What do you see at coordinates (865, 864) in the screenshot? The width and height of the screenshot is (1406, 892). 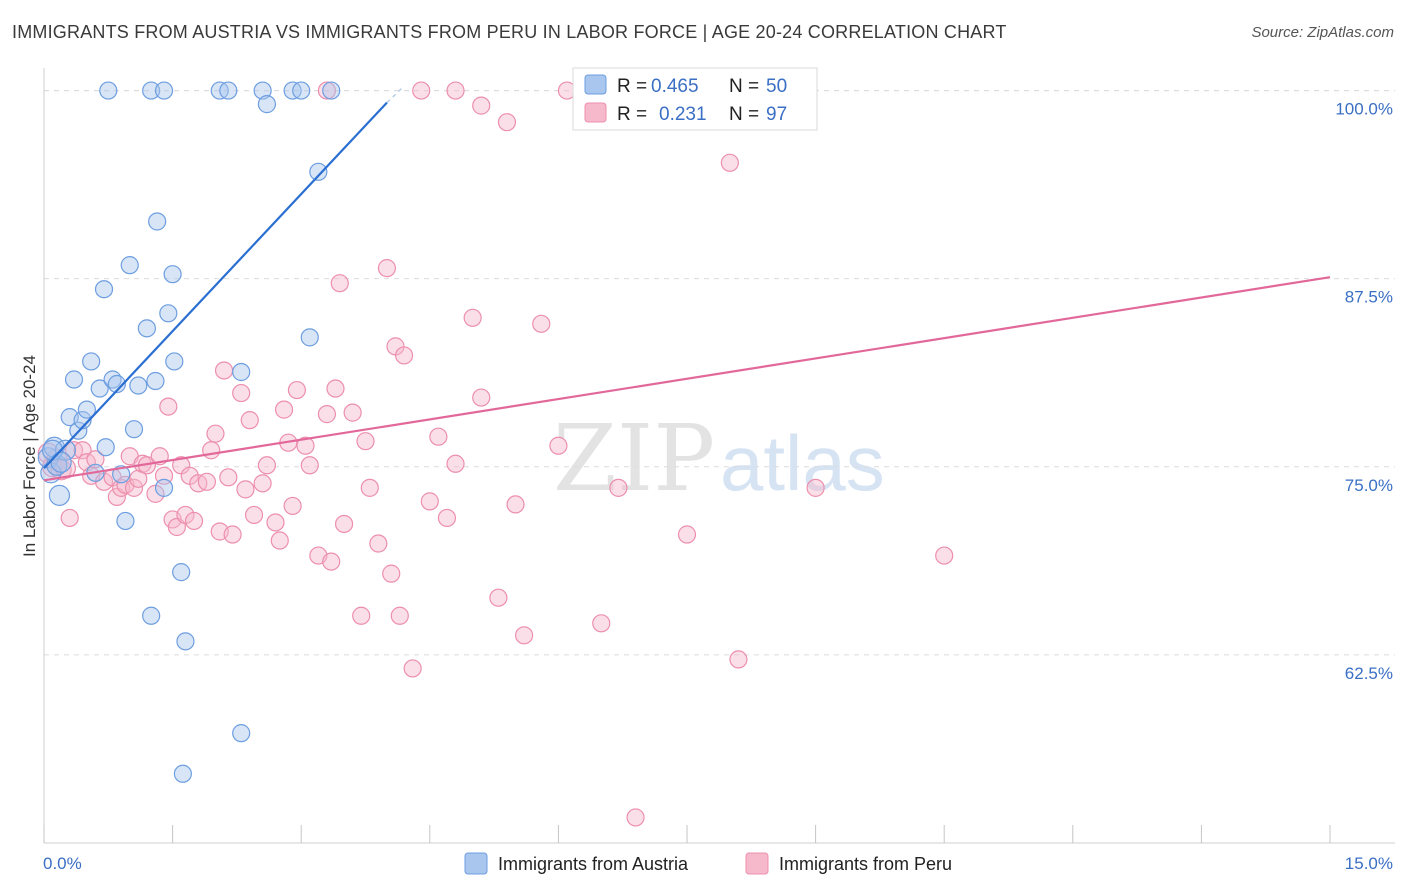 I see `bottom-legend-peru: Immigrants from Peru` at bounding box center [865, 864].